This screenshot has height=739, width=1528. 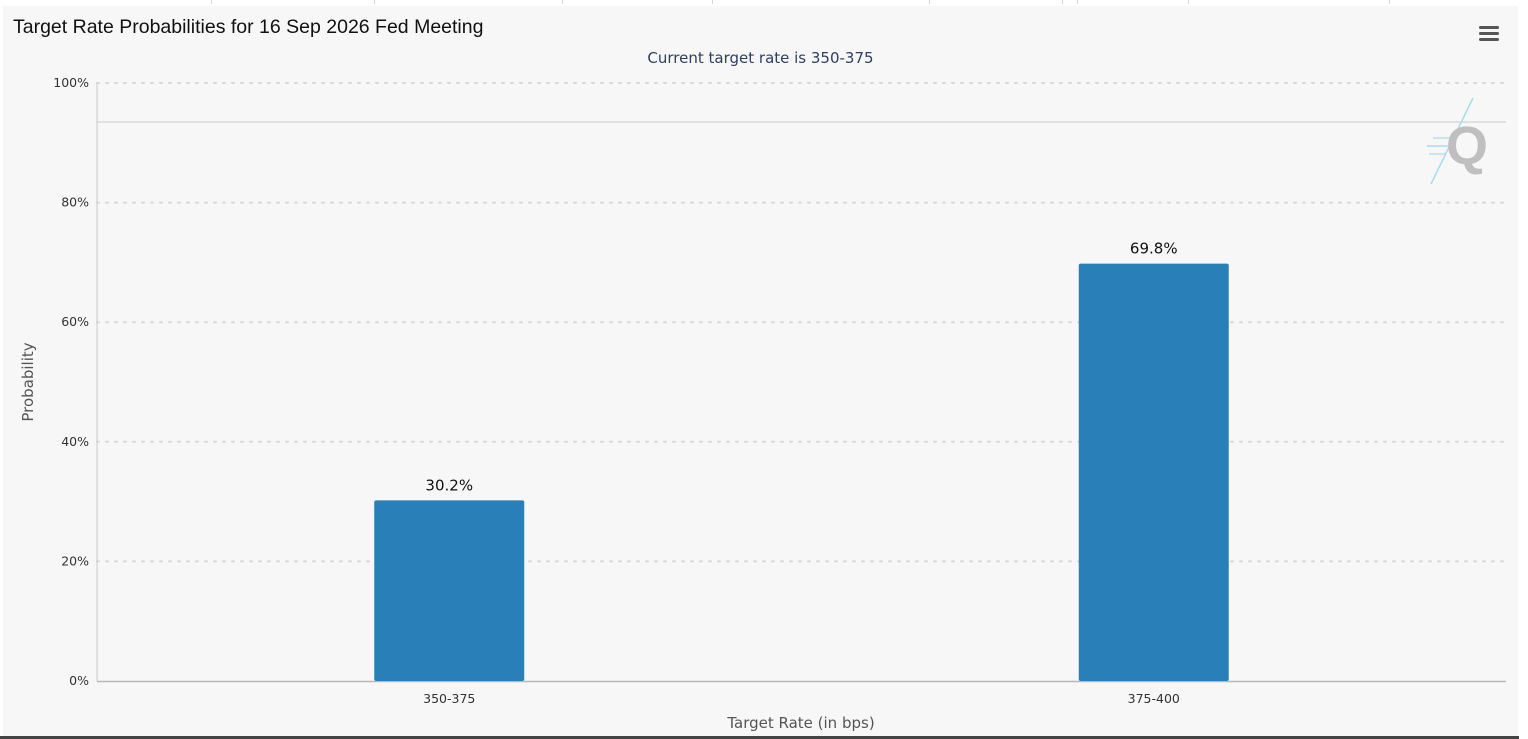 What do you see at coordinates (1489, 34) in the screenshot?
I see `hamburger-menu-icon` at bounding box center [1489, 34].